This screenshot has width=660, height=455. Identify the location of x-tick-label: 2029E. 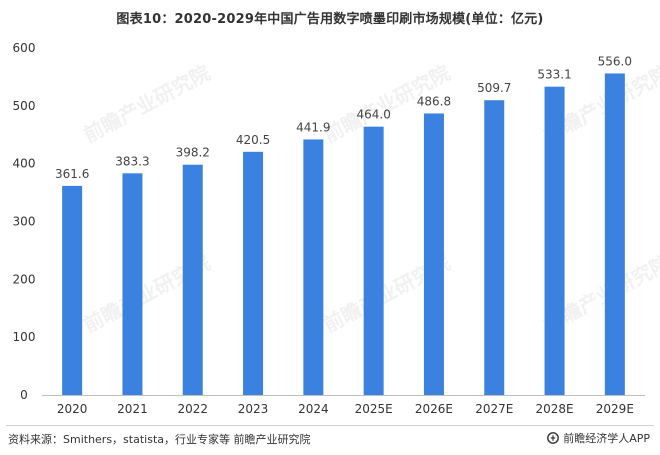
(615, 409).